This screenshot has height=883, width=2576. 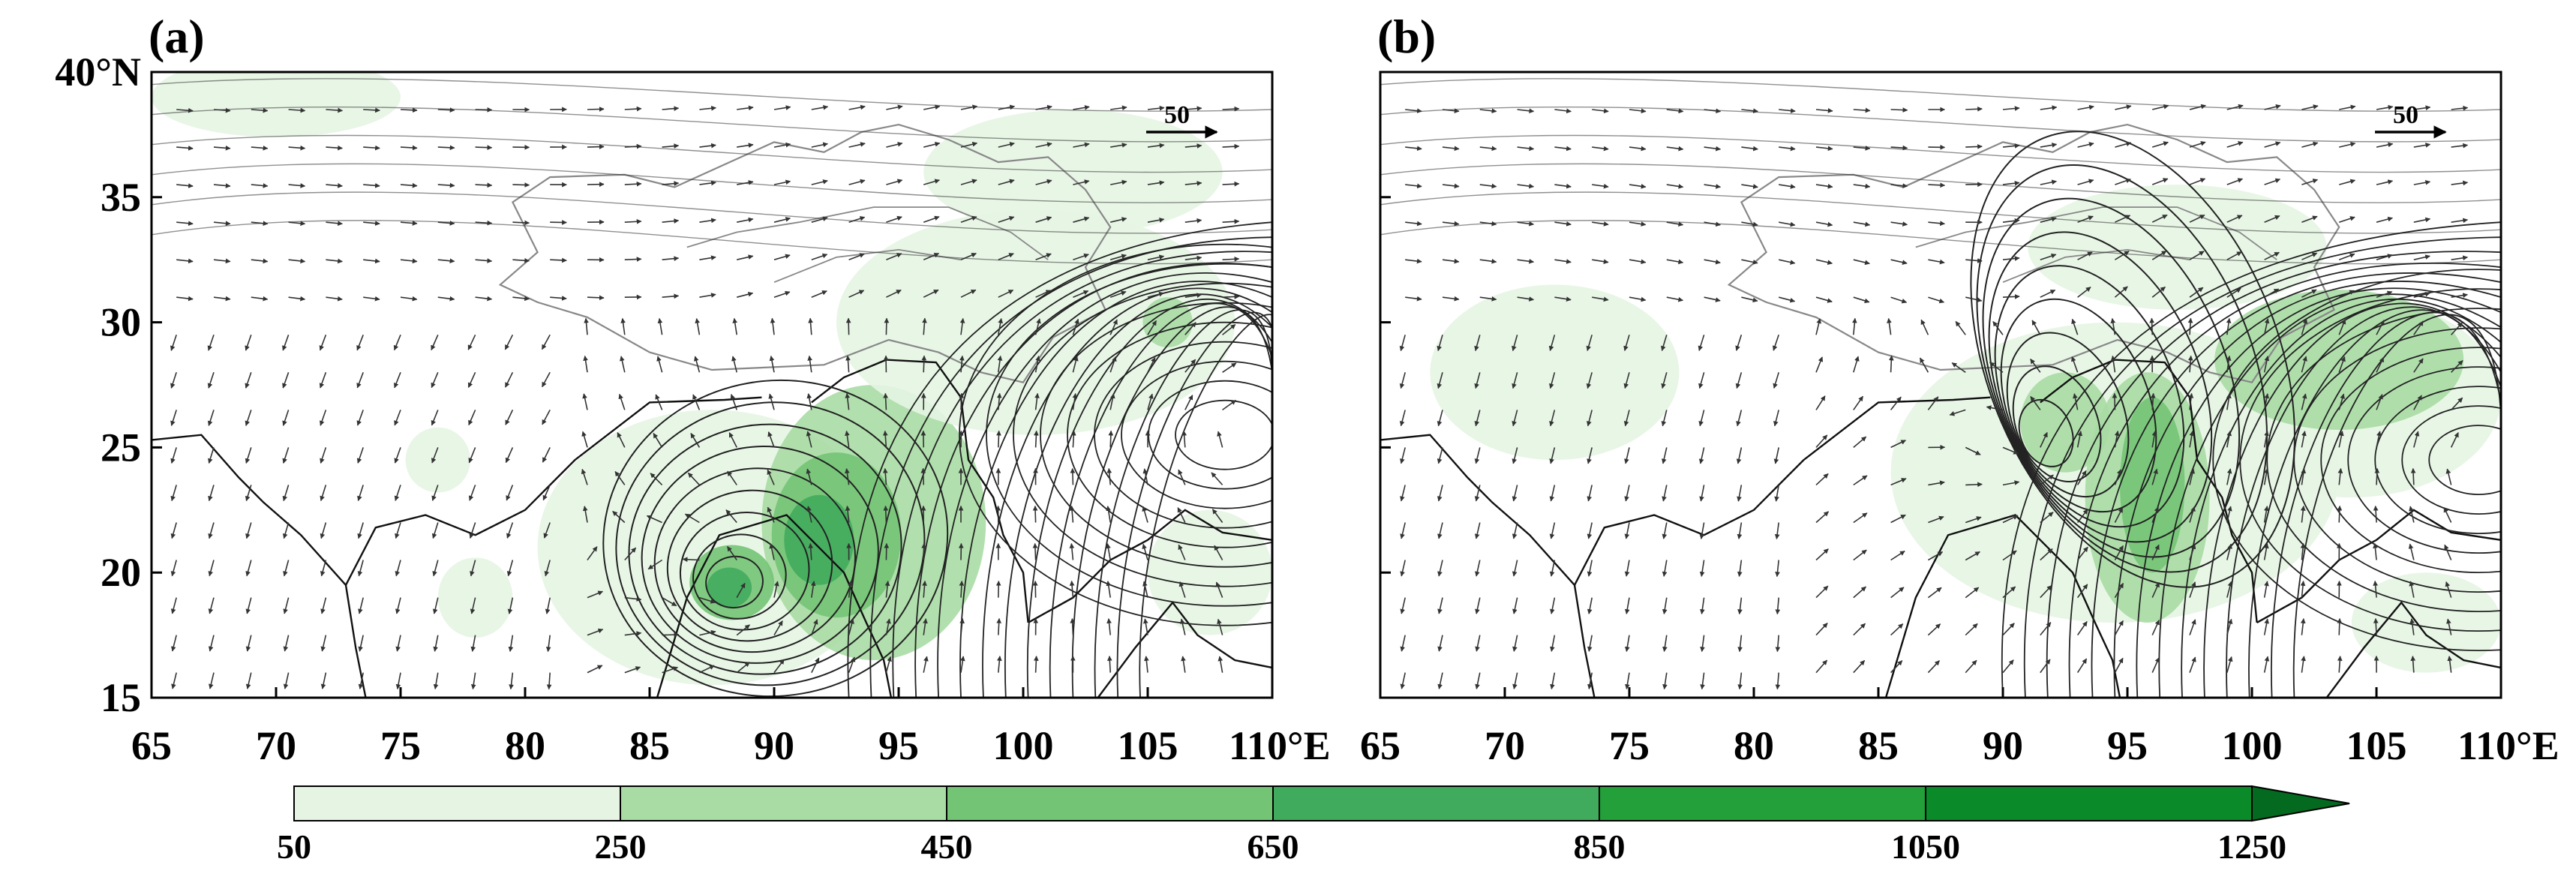 I want to click on x-tick-label: 100, so click(x=2252, y=745).